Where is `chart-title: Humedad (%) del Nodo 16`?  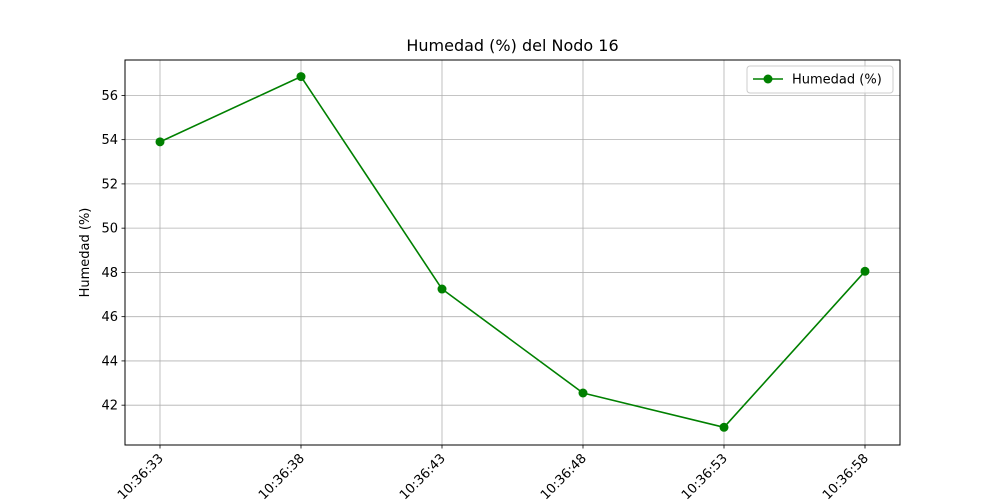
chart-title: Humedad (%) del Nodo 16 is located at coordinates (512, 45).